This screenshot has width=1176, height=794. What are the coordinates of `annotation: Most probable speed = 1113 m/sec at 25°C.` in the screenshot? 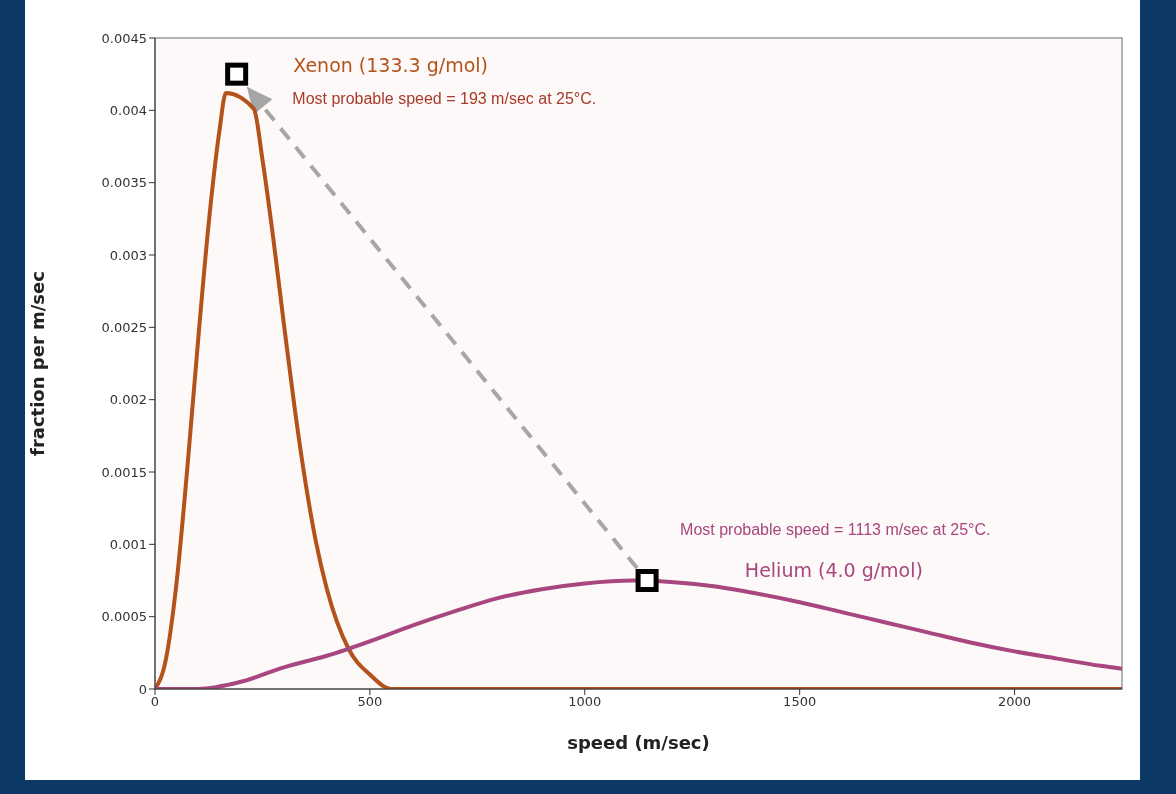 It's located at (835, 529).